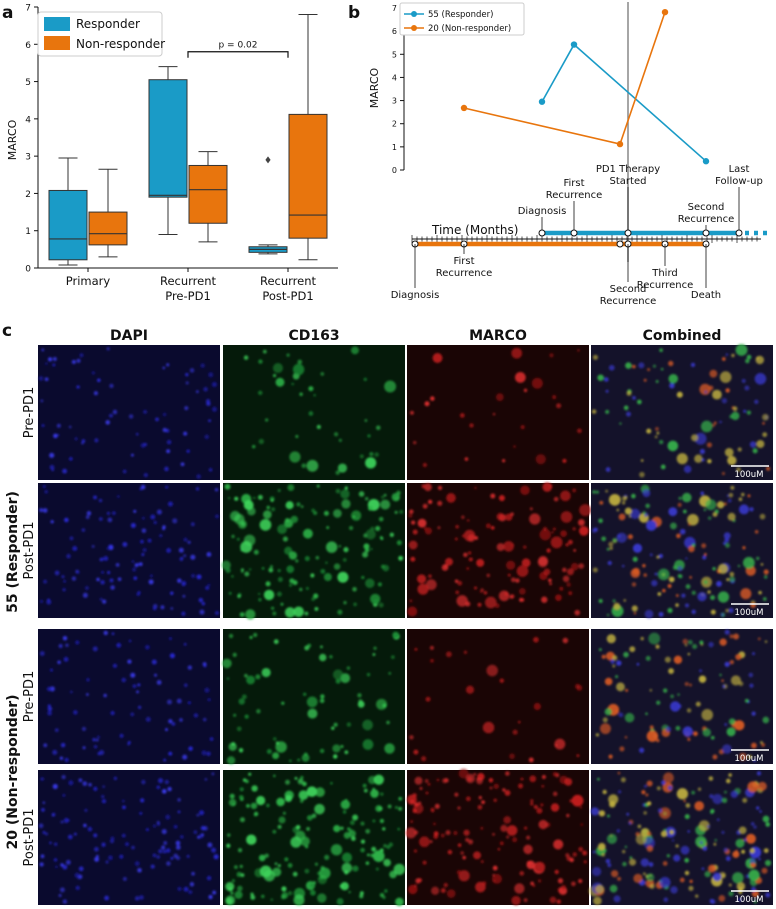  What do you see at coordinates (314, 412) in the screenshot?
I see `tile-background` at bounding box center [314, 412].